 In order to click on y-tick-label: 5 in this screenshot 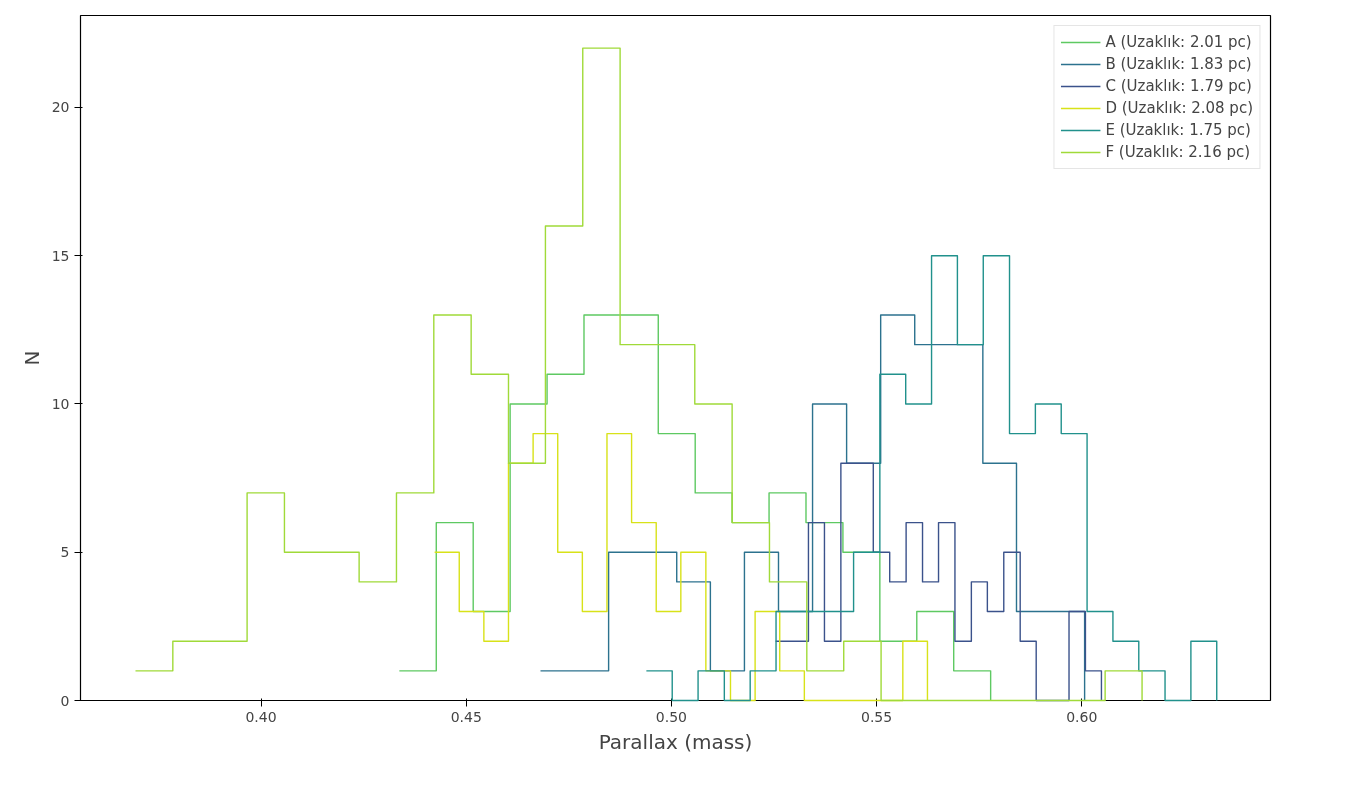, I will do `click(65, 552)`.